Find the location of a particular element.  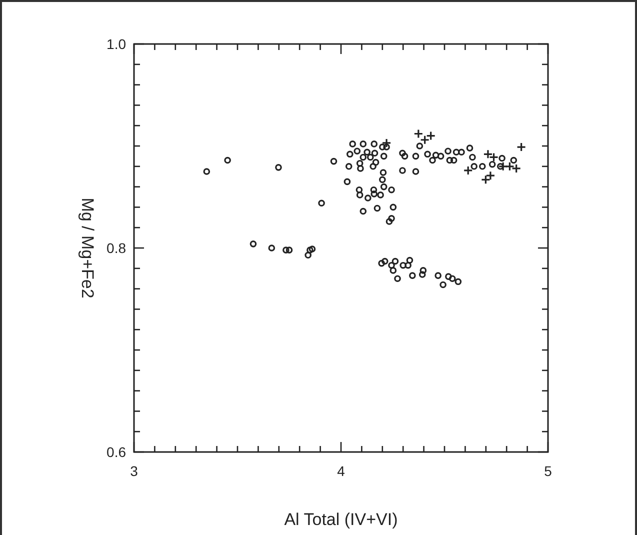

x-axis-title: Al Total (IV+VI) is located at coordinates (341, 519).